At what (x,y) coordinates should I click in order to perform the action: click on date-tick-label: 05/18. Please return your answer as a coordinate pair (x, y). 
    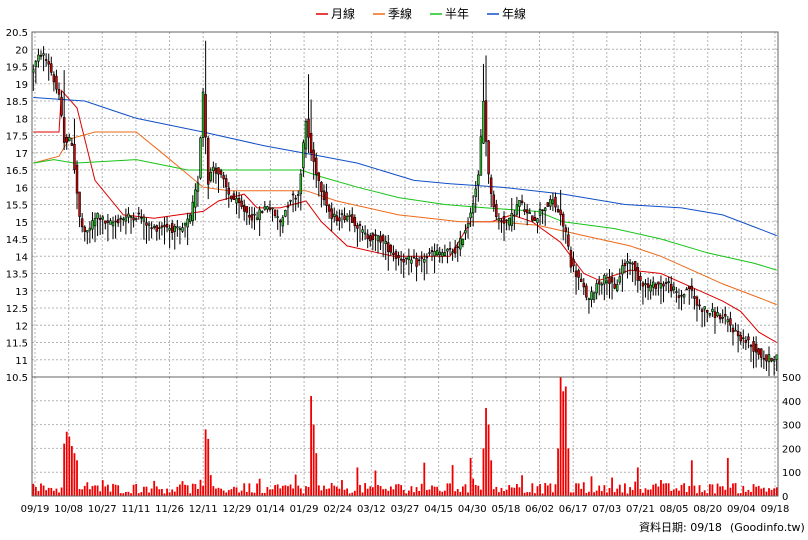
    Looking at the image, I should click on (505, 509).